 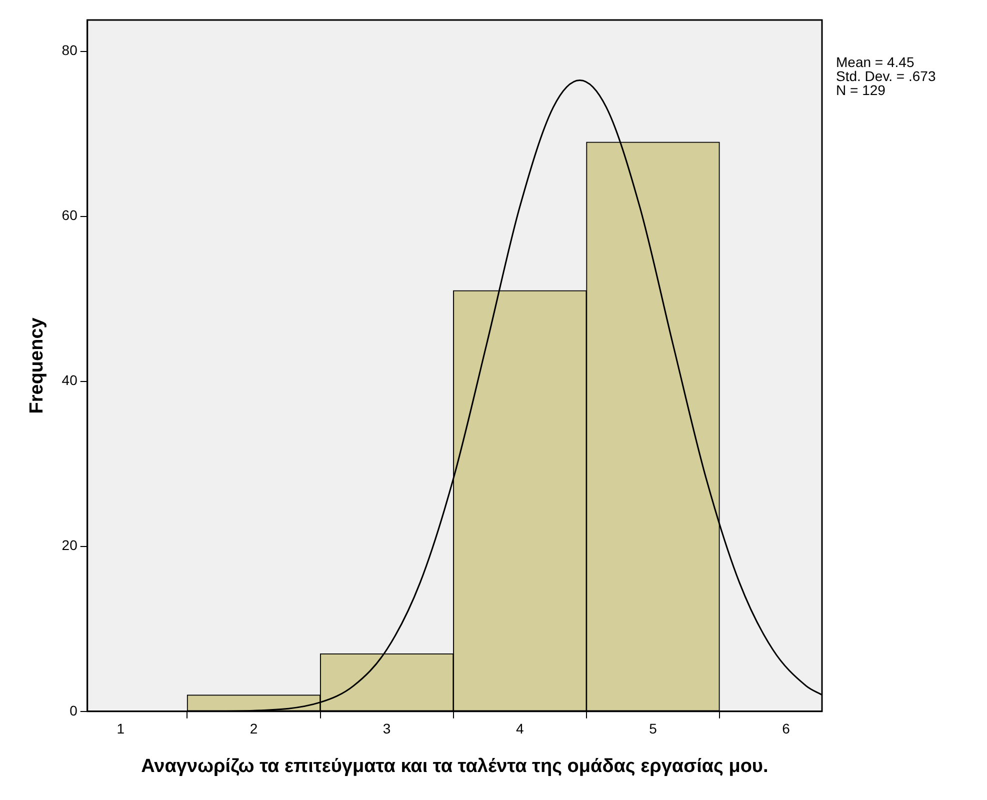 What do you see at coordinates (70, 380) in the screenshot?
I see `y-tick-label: 40` at bounding box center [70, 380].